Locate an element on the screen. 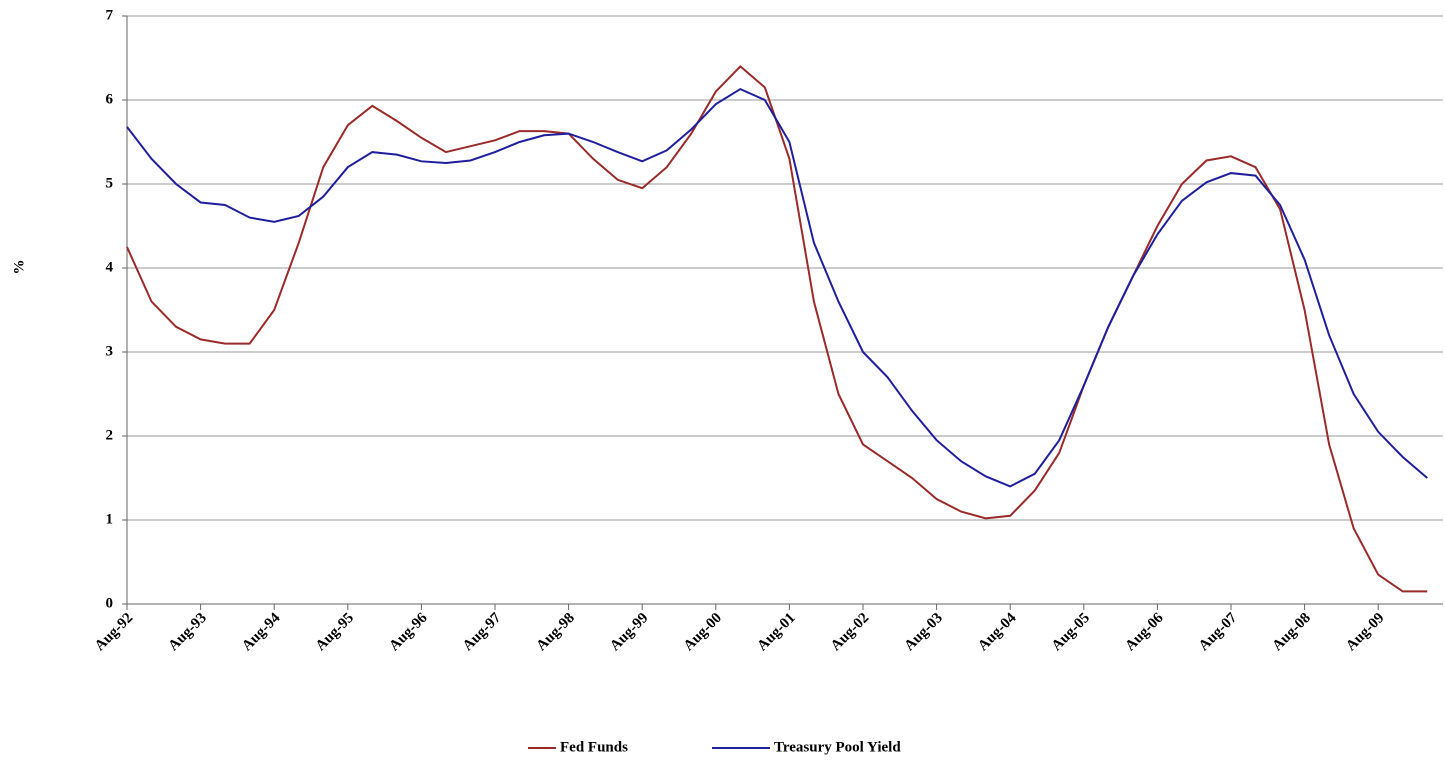 This screenshot has width=1445, height=763. x-tick-label: Aug-97 is located at coordinates (482, 632).